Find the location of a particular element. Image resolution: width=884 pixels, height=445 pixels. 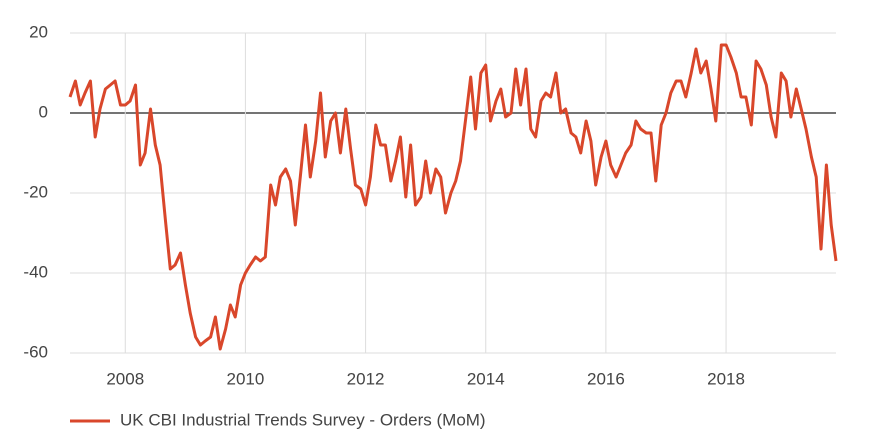

y-tick-label: 20 is located at coordinates (38, 31).